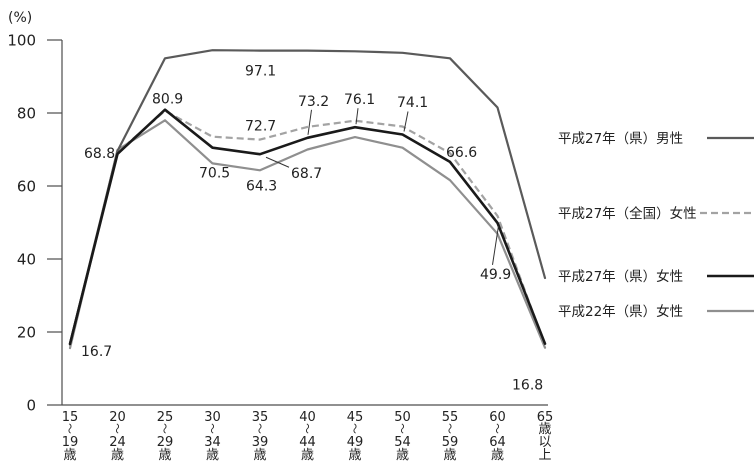 The width and height of the screenshot is (756, 466). Describe the element at coordinates (96, 352) in the screenshot. I see `data-label: 16.7` at that location.